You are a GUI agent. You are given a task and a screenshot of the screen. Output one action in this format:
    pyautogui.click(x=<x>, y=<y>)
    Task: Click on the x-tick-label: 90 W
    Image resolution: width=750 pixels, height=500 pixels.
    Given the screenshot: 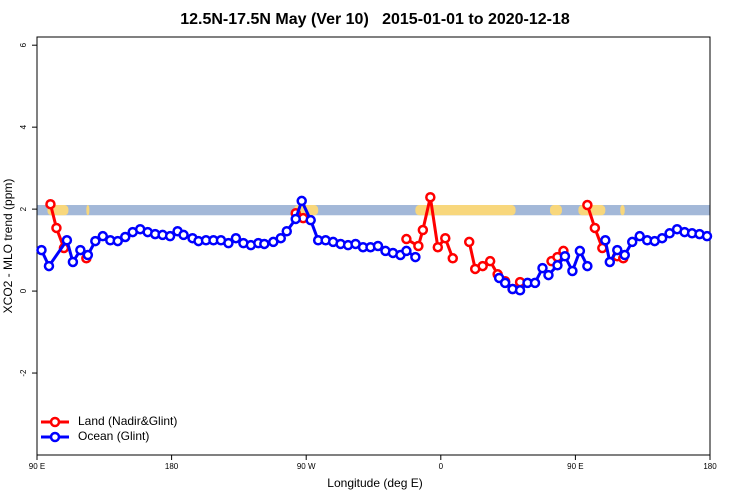 What is the action you would take?
    pyautogui.click(x=306, y=466)
    